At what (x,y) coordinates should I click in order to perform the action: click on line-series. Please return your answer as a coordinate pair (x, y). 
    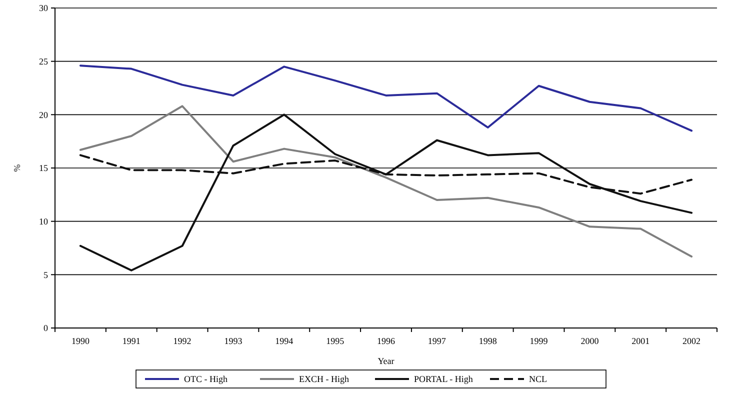
    Looking at the image, I should click on (386, 98).